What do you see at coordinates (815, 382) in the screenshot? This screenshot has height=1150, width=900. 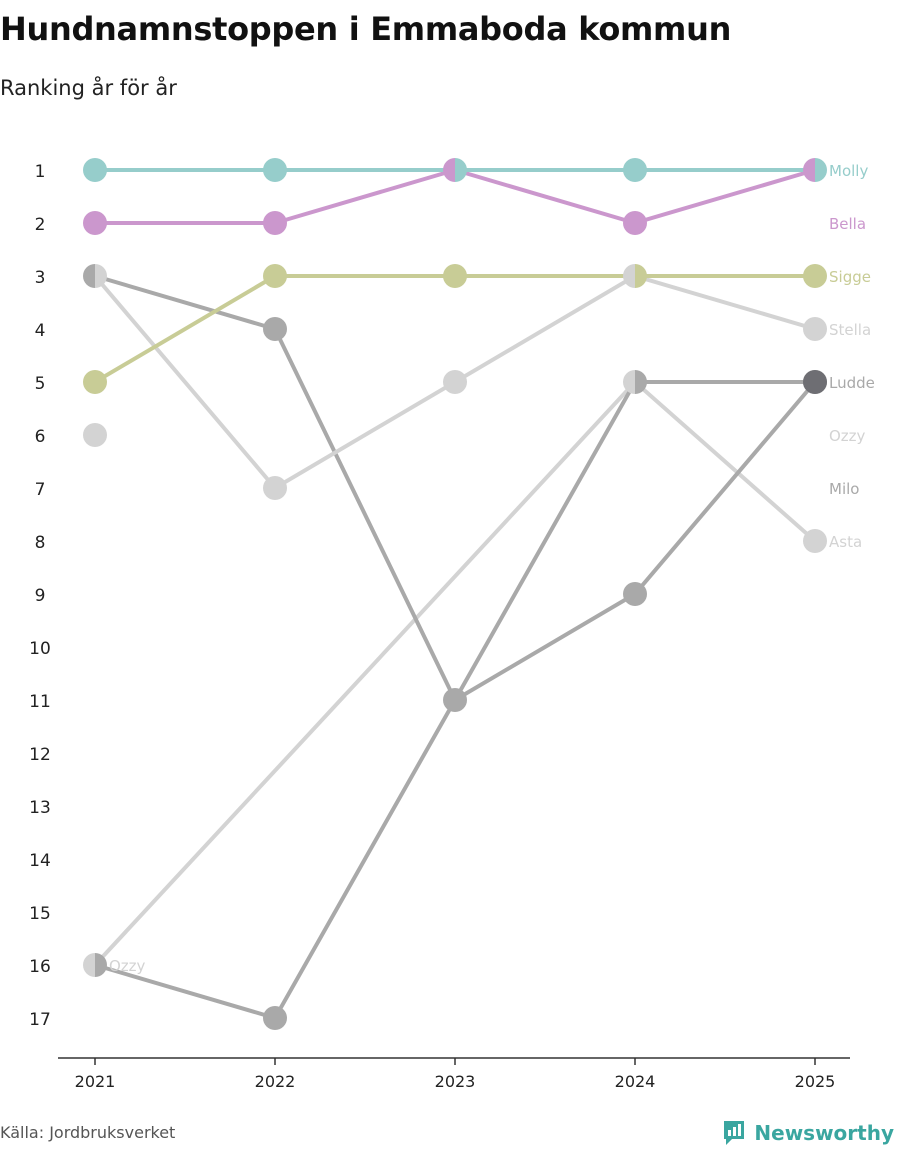 I see `data-point-ludde-final` at bounding box center [815, 382].